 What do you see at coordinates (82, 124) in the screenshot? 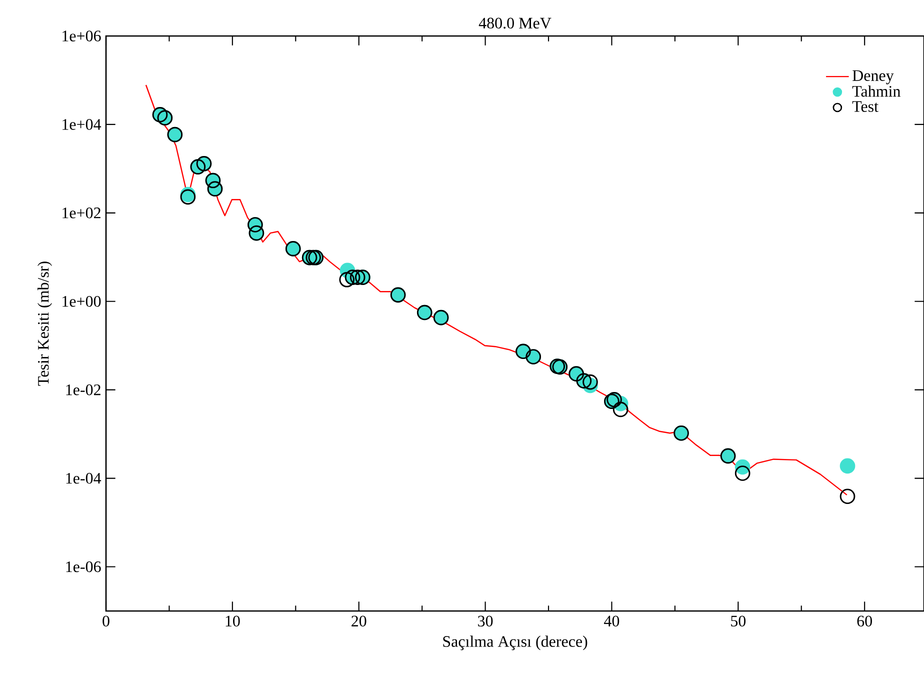
I see `y-tick-label: 1e+04` at bounding box center [82, 124].